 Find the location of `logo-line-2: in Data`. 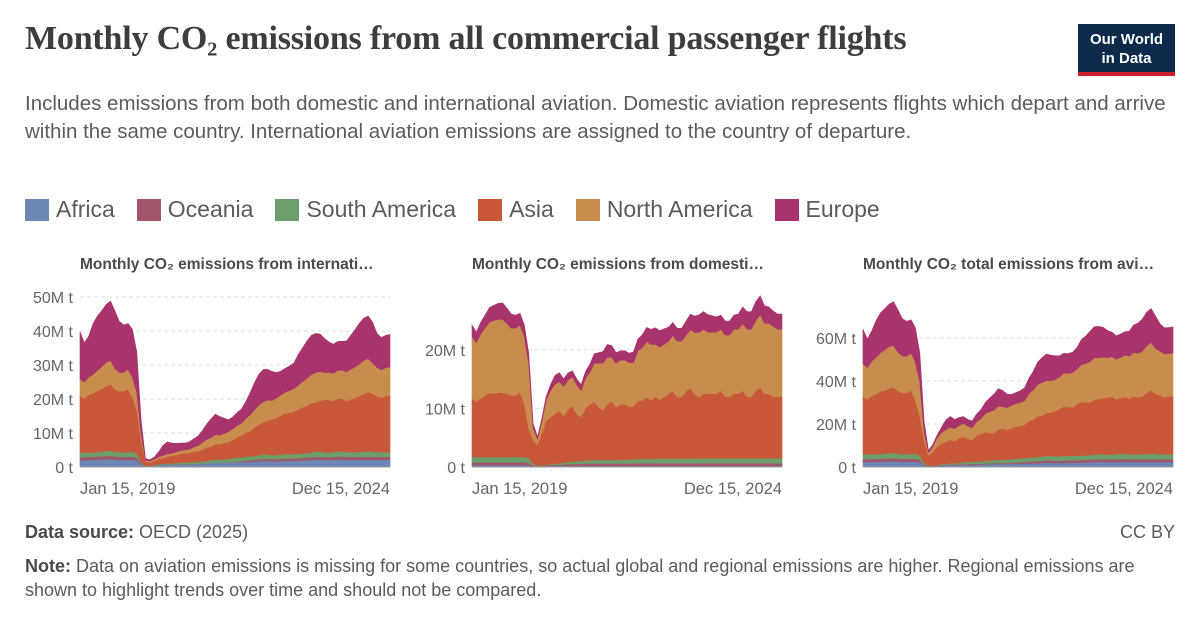

logo-line-2: in Data is located at coordinates (1126, 58).